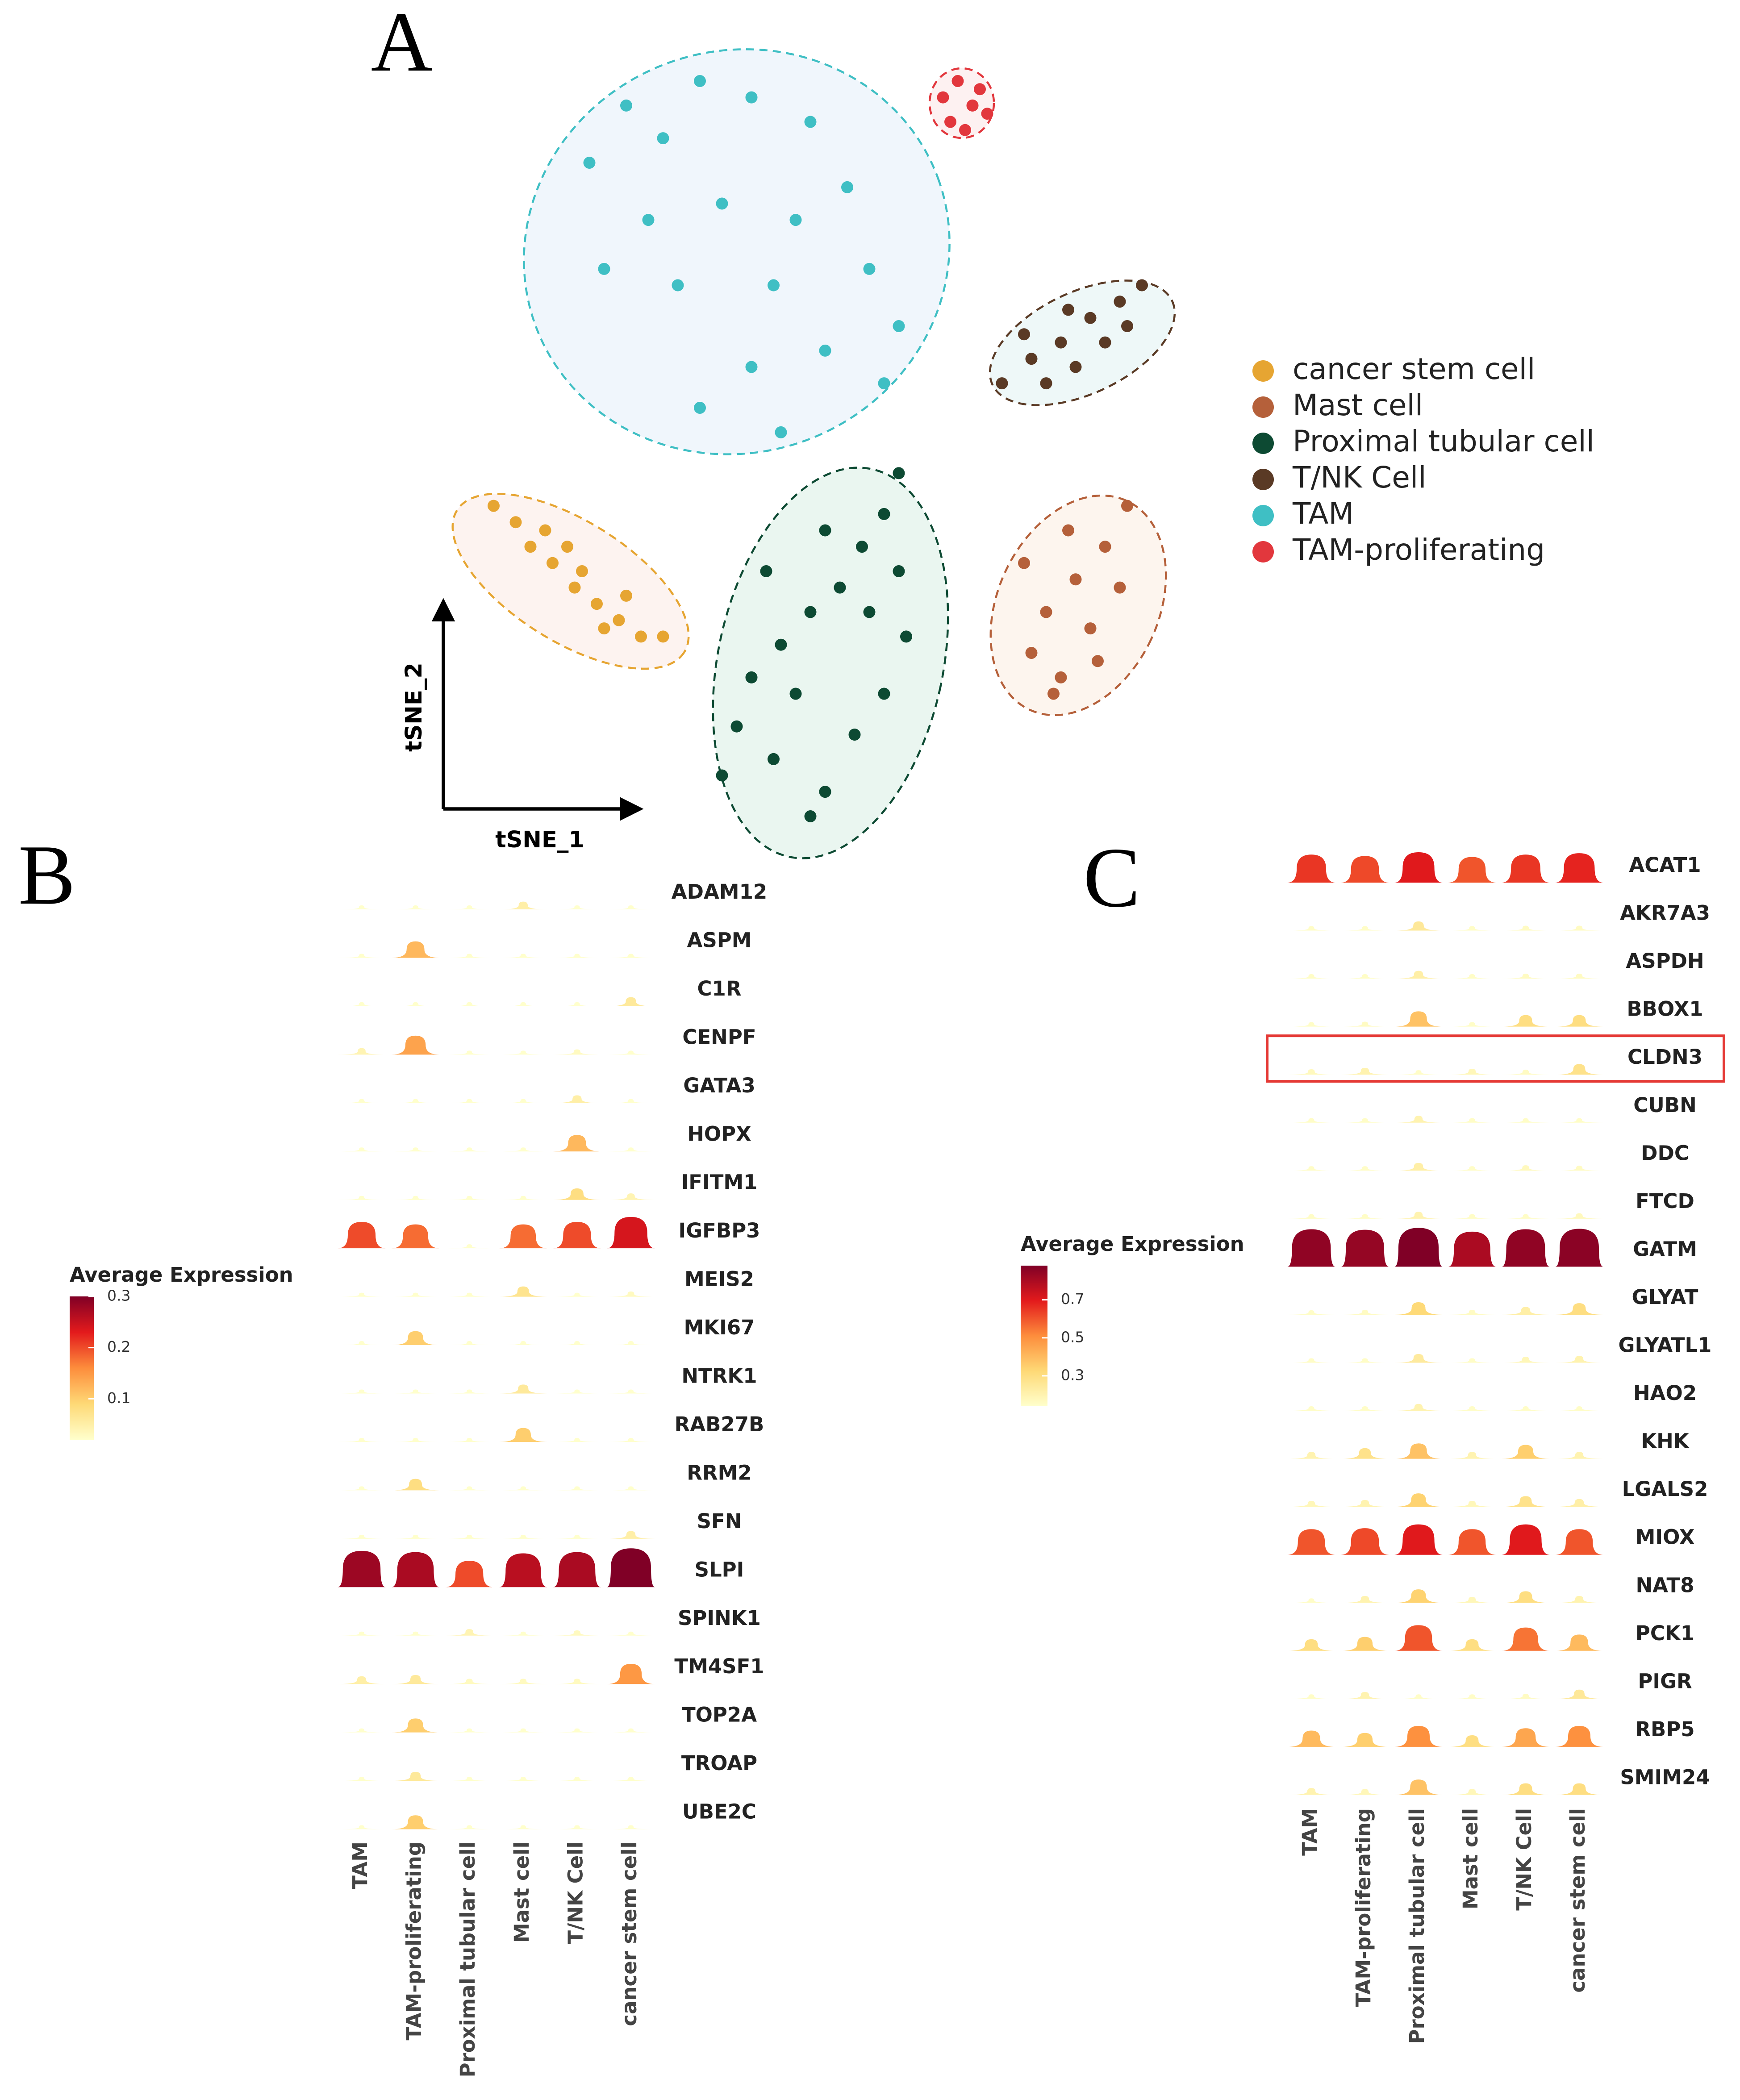 This screenshot has width=1740, height=2100. What do you see at coordinates (1665, 1681) in the screenshot?
I see `gene-label: PIGR` at bounding box center [1665, 1681].